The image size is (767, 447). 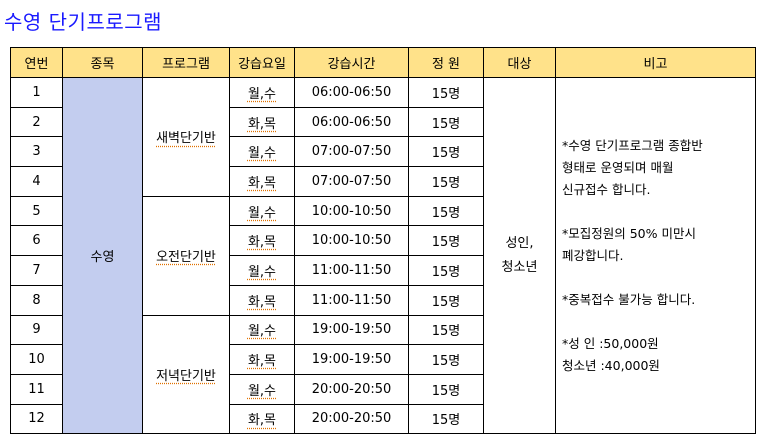 What do you see at coordinates (36, 181) in the screenshot?
I see `row-number: 4` at bounding box center [36, 181].